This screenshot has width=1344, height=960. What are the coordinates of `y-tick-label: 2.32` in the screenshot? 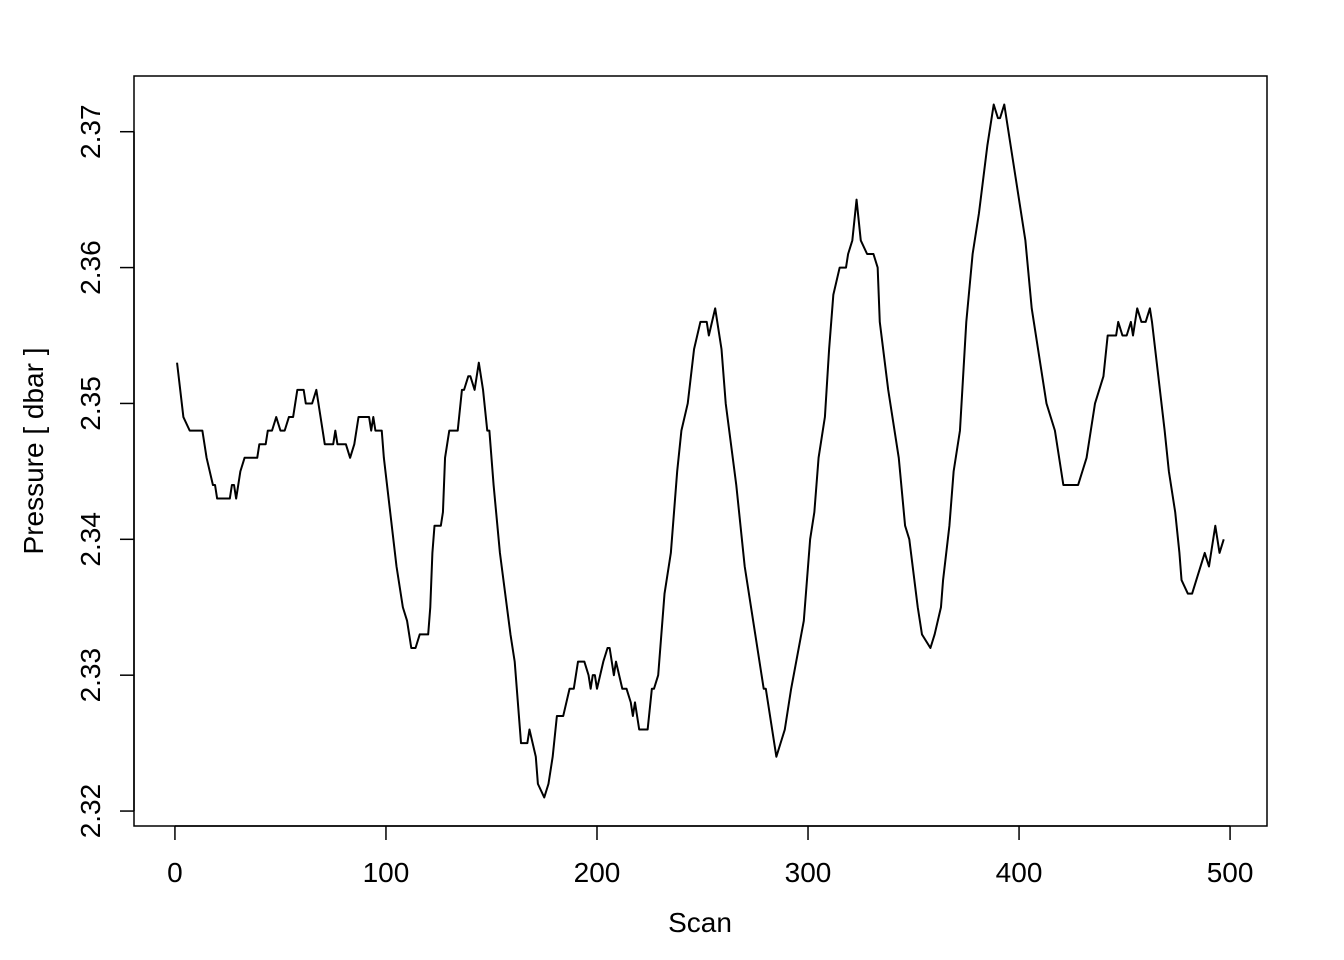 It's located at (90, 811).